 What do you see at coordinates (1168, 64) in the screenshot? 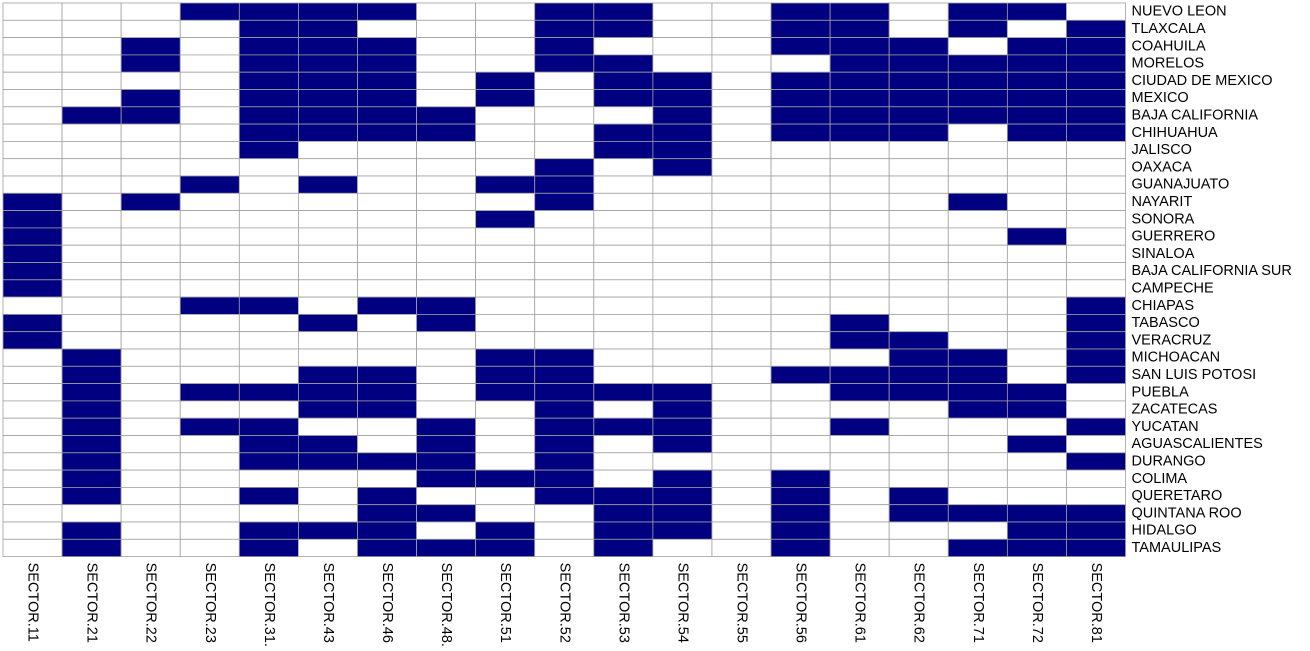
I see `row-label: MORELOS` at bounding box center [1168, 64].